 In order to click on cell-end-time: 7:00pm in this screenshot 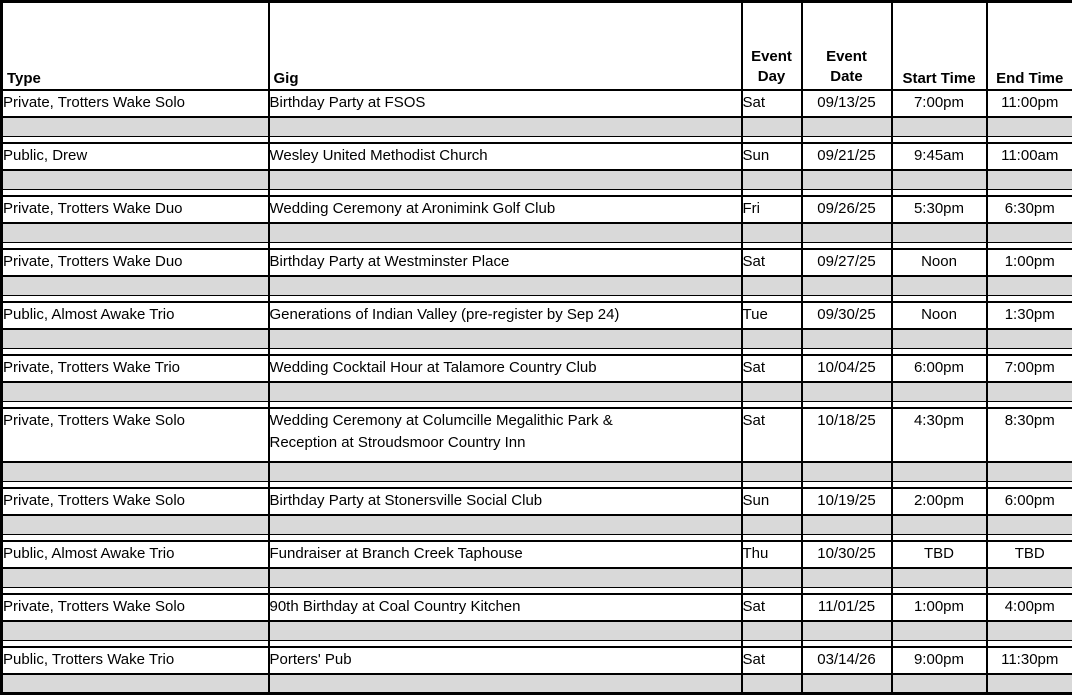, I will do `click(1028, 368)`.